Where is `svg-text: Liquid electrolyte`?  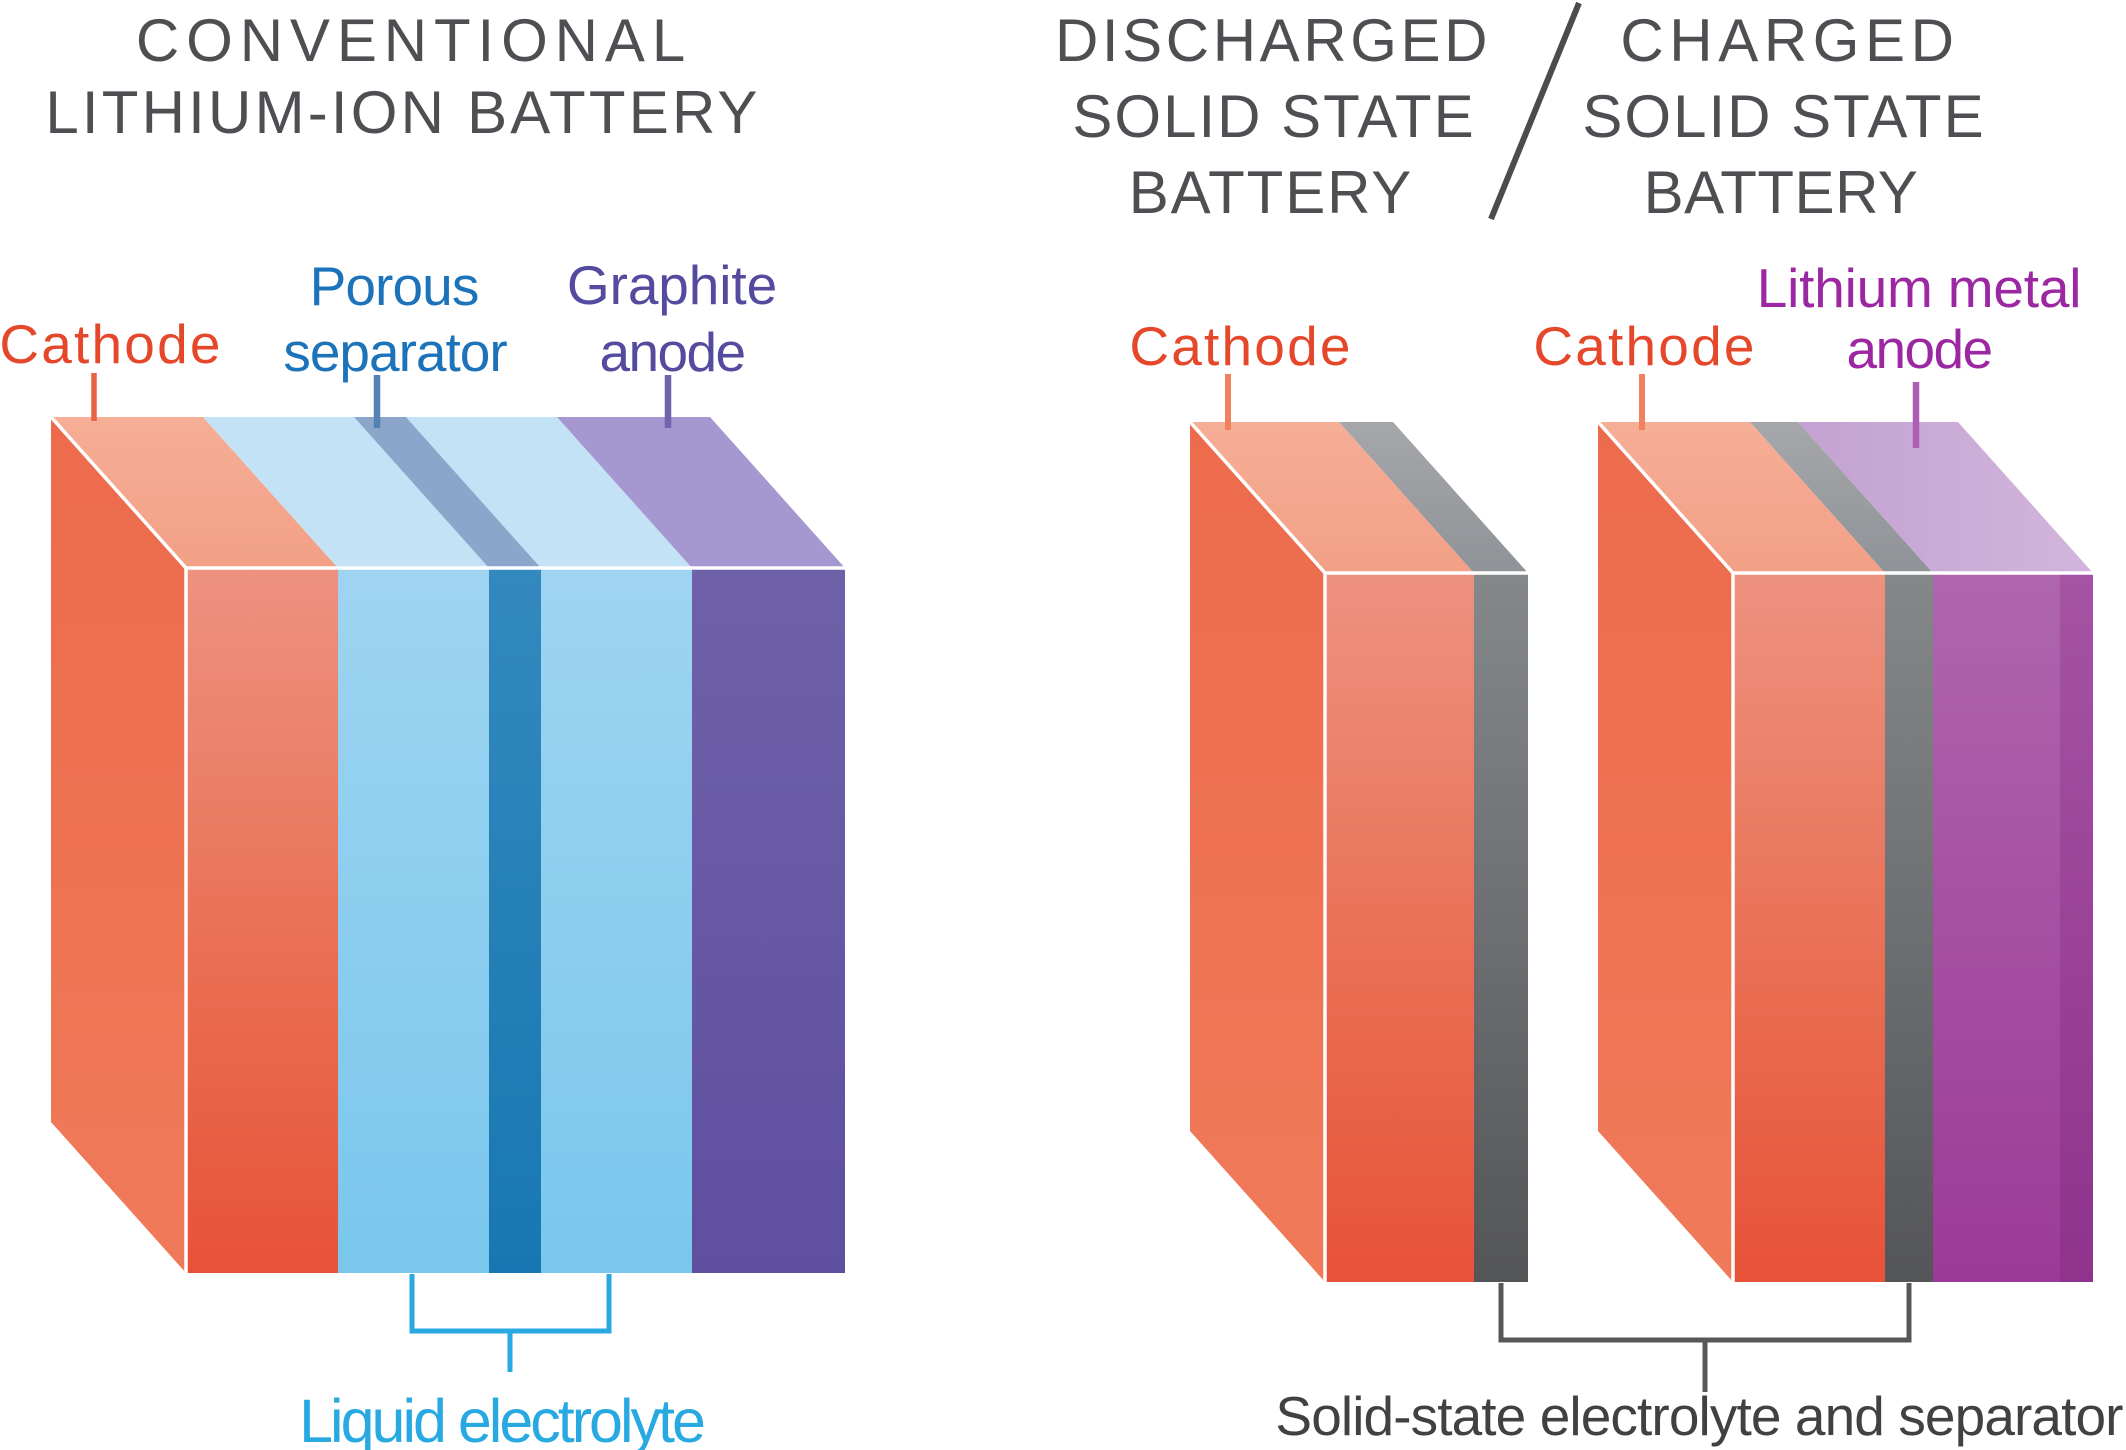 svg-text: Liquid electrolyte is located at coordinates (501, 1418).